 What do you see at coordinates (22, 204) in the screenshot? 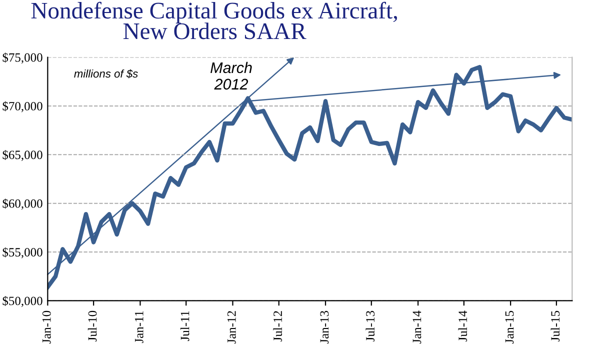
I see `y-tick-label: $60,000` at bounding box center [22, 204].